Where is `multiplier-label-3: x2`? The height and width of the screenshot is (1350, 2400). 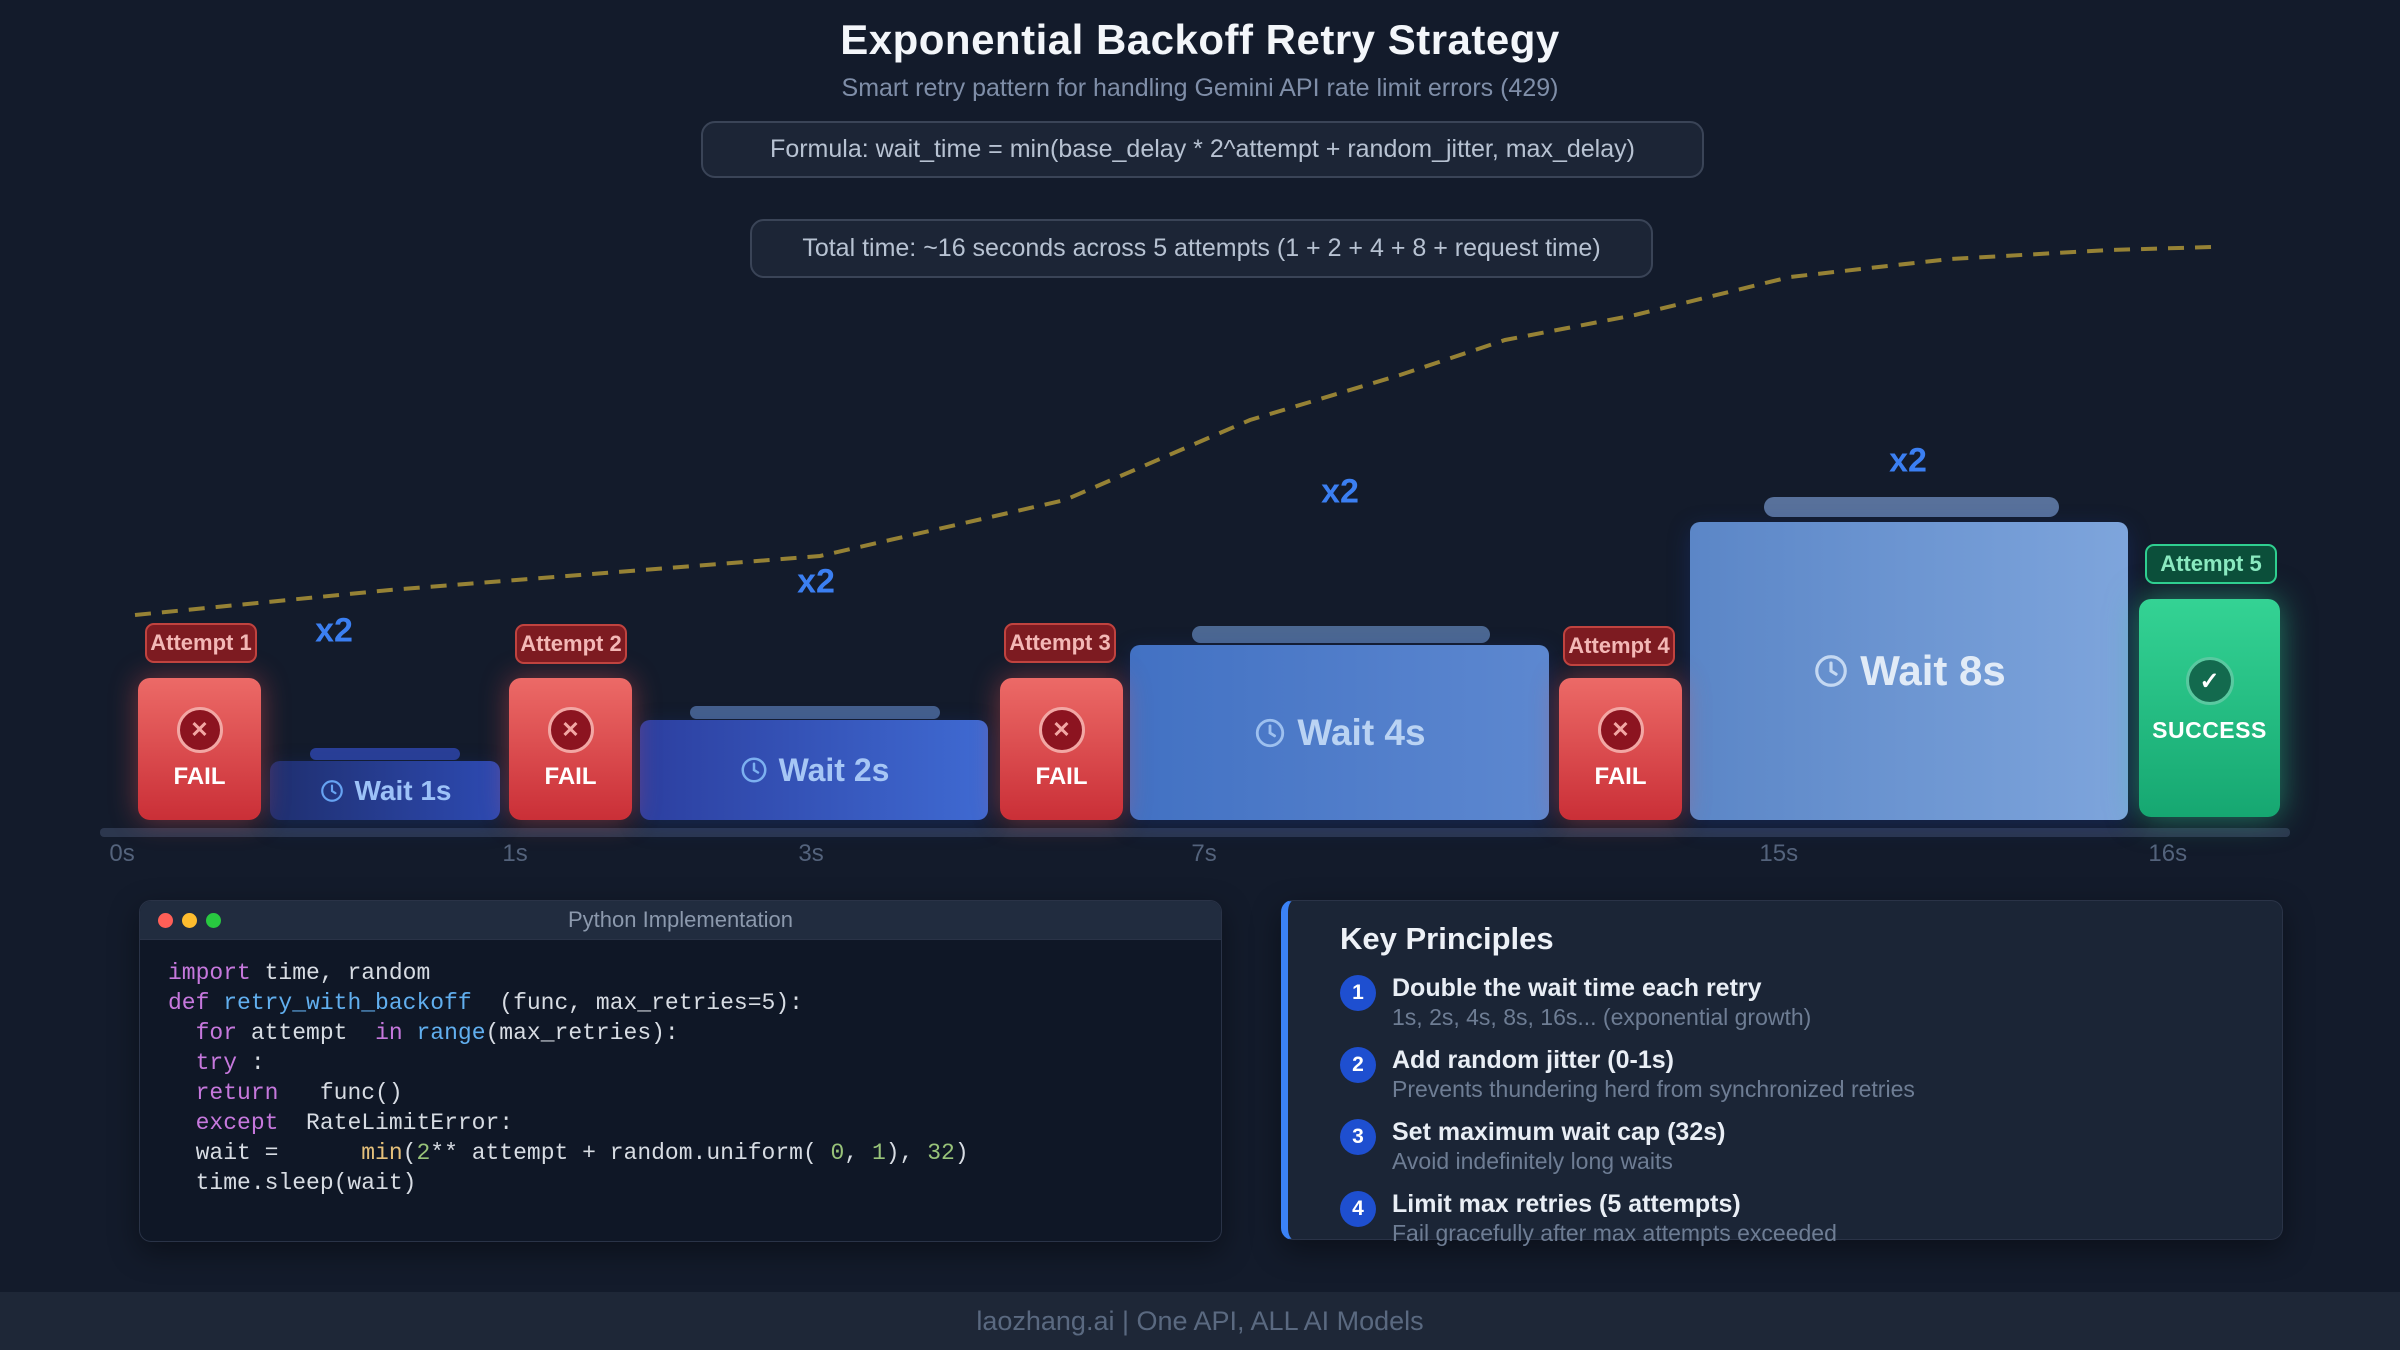
multiplier-label-3: x2 is located at coordinates (1340, 491).